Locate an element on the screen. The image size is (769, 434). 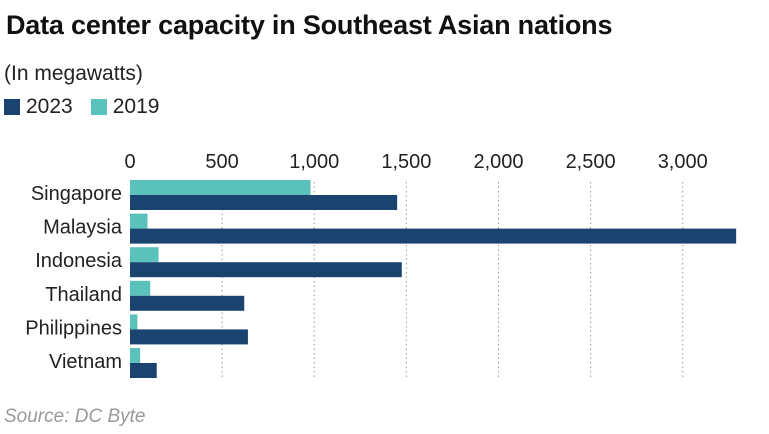
bar-2023-singapore is located at coordinates (264, 202).